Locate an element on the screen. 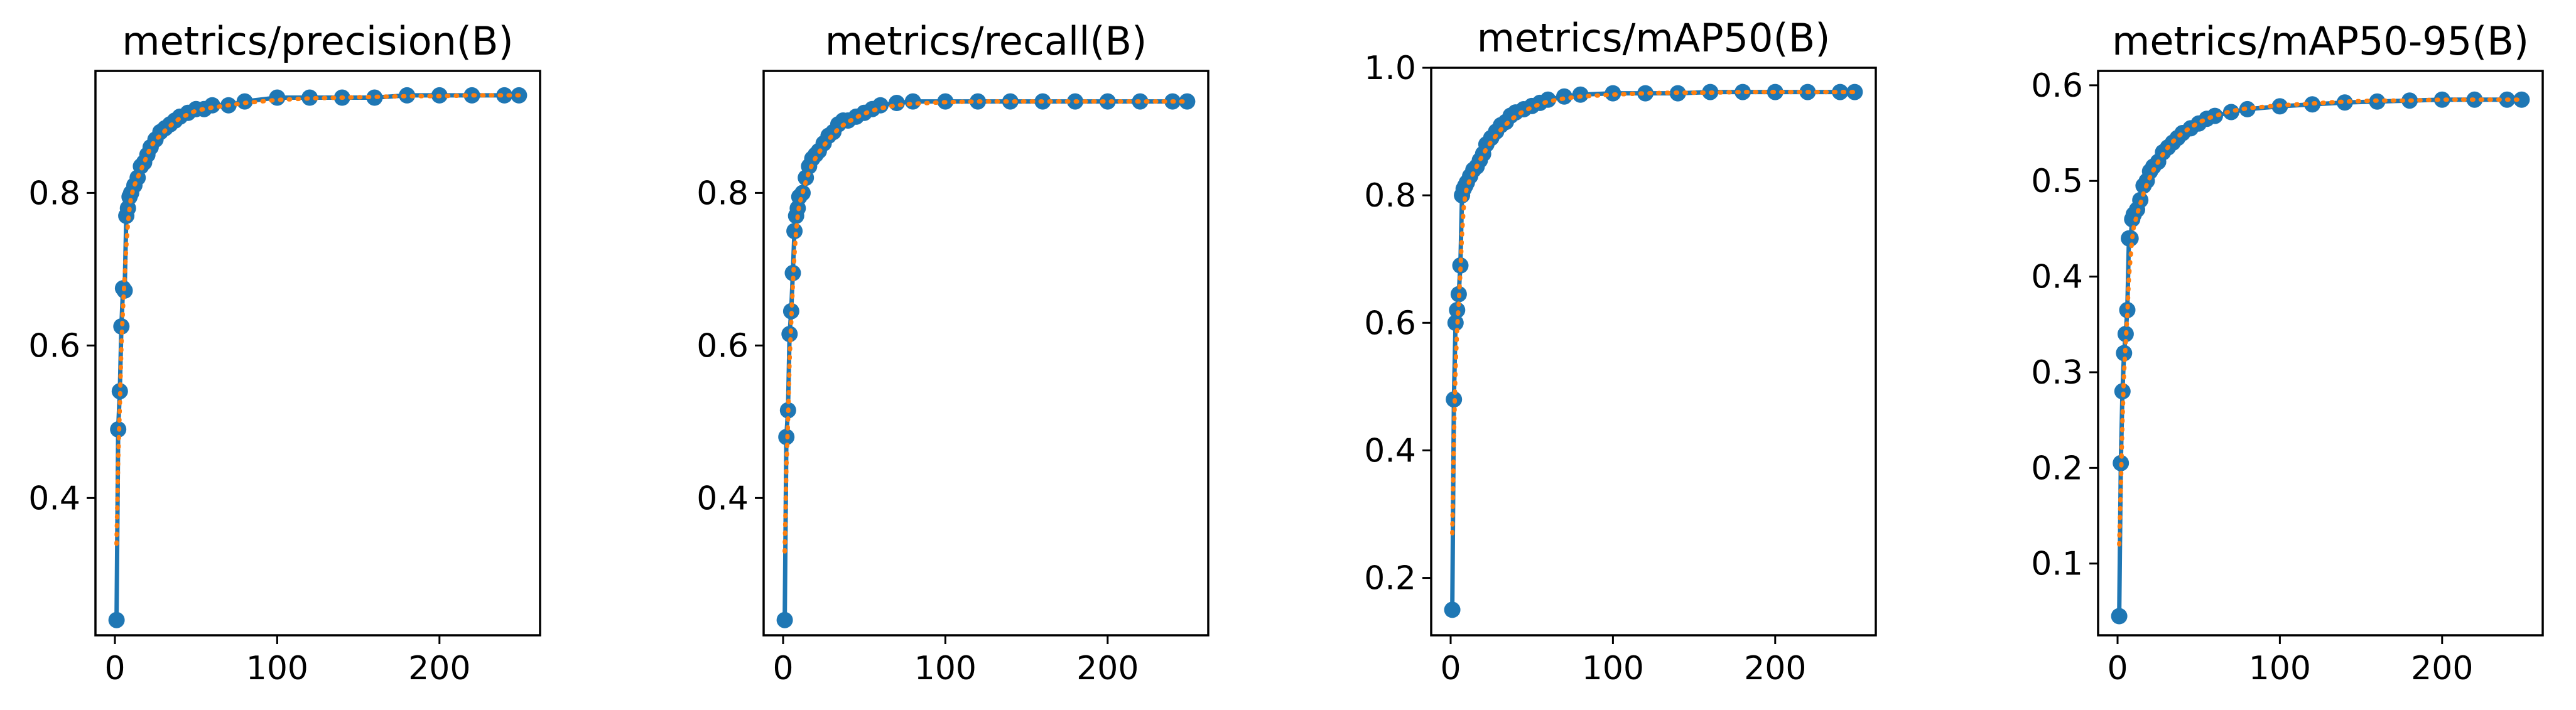  y-tick-label: 0.1 is located at coordinates (2057, 564).